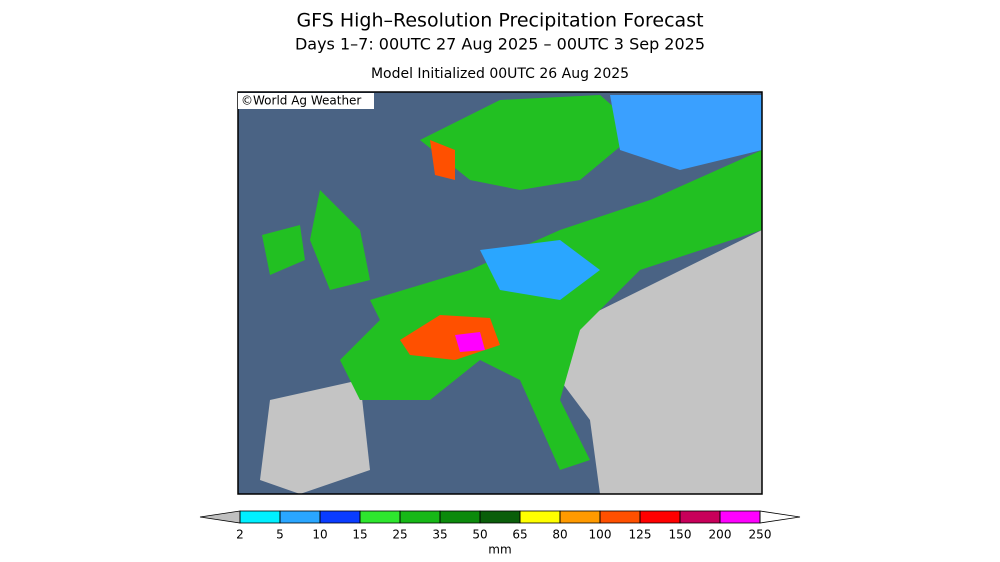 This screenshot has height=562, width=1000. Describe the element at coordinates (399, 535) in the screenshot. I see `colorbar-label: 25` at that location.